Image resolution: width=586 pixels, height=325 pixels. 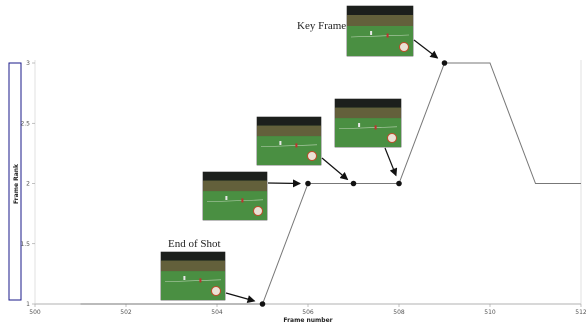 What do you see at coordinates (126, 312) in the screenshot?
I see `x-tick-label: 502` at bounding box center [126, 312].